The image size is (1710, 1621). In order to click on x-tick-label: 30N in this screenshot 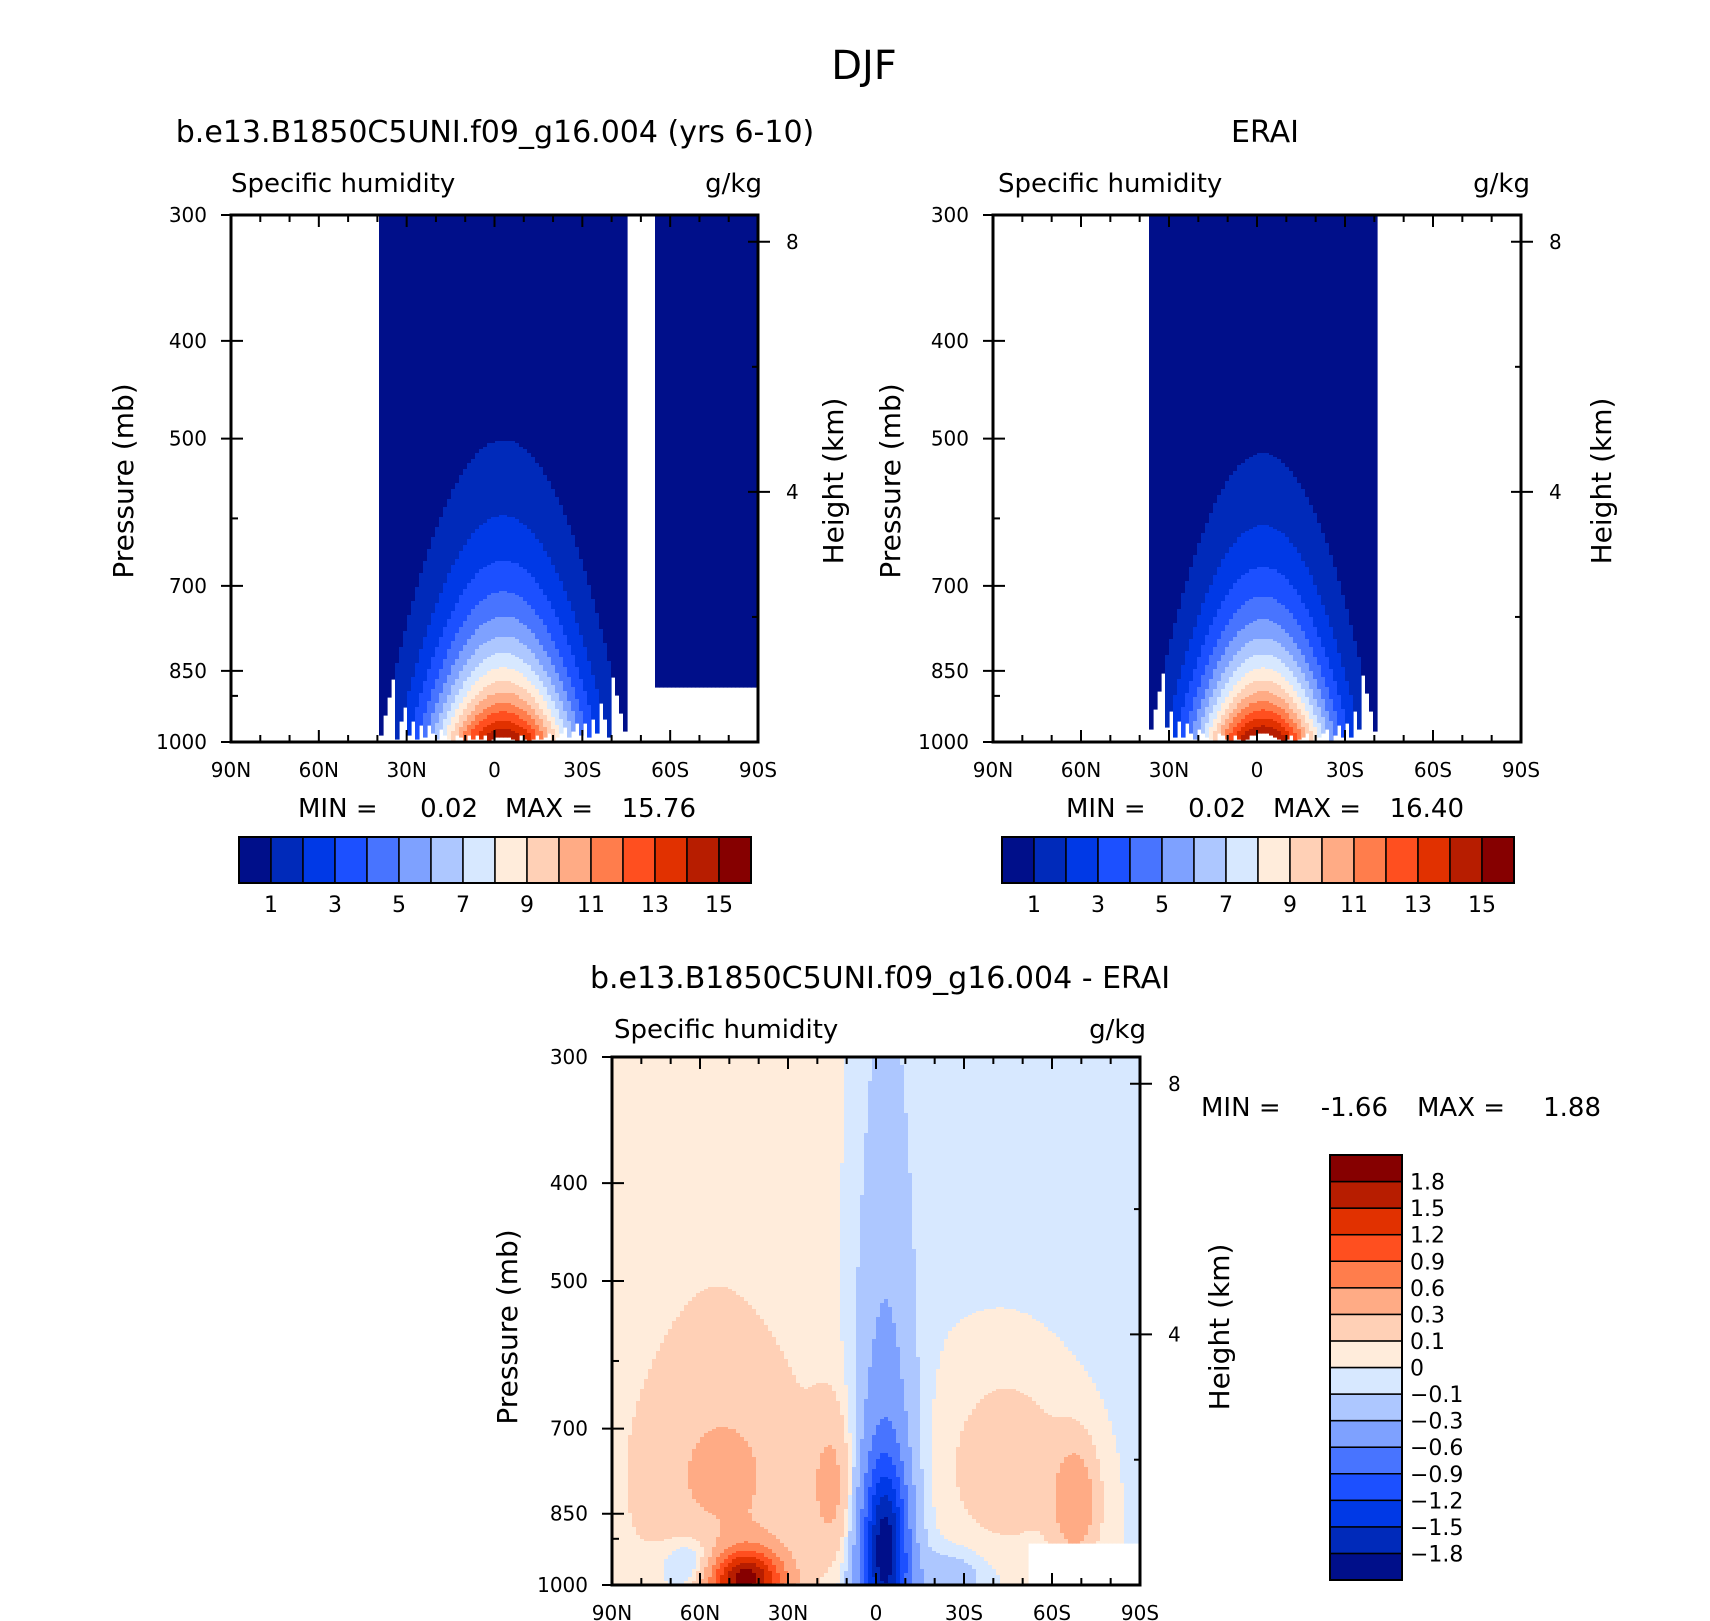, I will do `click(1169, 770)`.